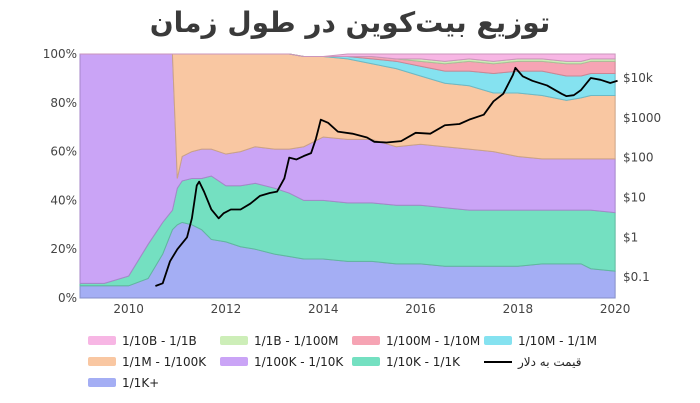 The width and height of the screenshot is (700, 403). What do you see at coordinates (67, 298) in the screenshot?
I see `y-tick-label: 0%` at bounding box center [67, 298].